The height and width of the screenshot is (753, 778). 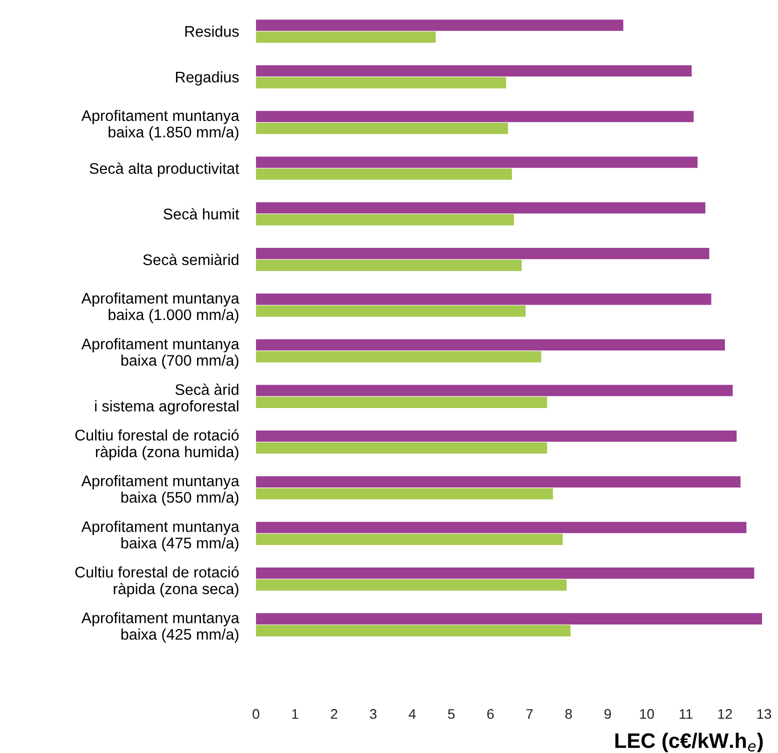 I want to click on y-tick-label: Regadius, so click(x=207, y=78).